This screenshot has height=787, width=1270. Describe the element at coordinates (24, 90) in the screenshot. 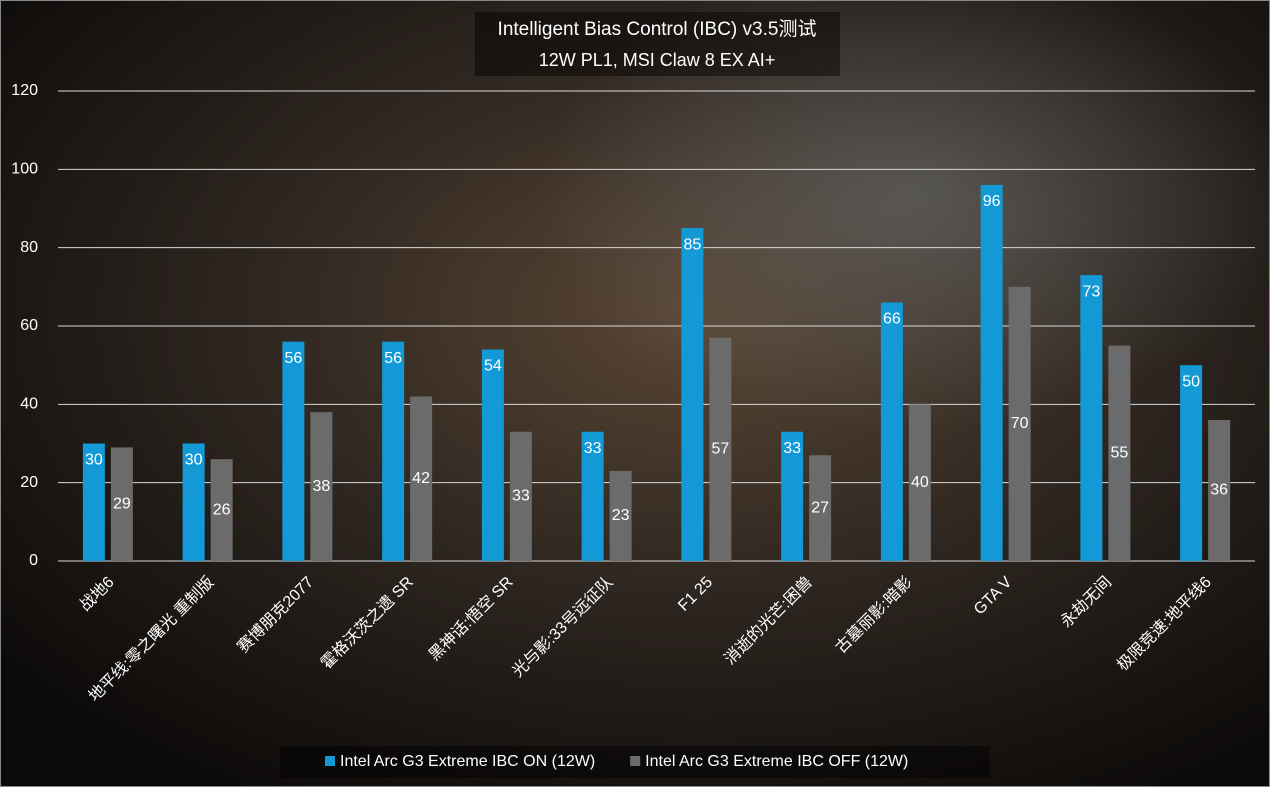

I see `y-tick-label: 120` at that location.